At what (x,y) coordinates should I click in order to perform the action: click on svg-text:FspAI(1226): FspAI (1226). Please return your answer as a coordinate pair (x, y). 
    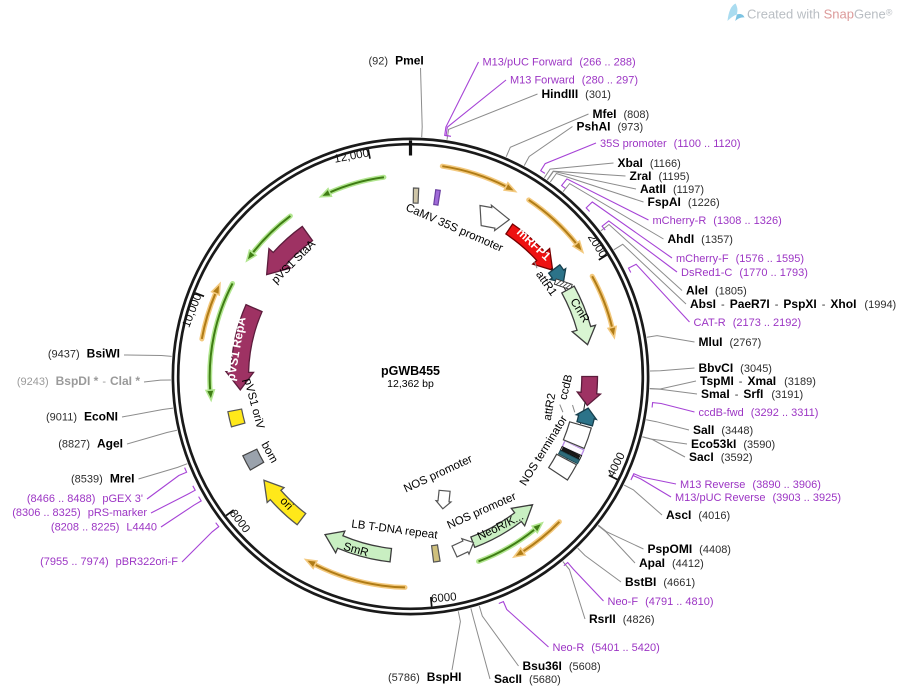
    Looking at the image, I should click on (684, 202).